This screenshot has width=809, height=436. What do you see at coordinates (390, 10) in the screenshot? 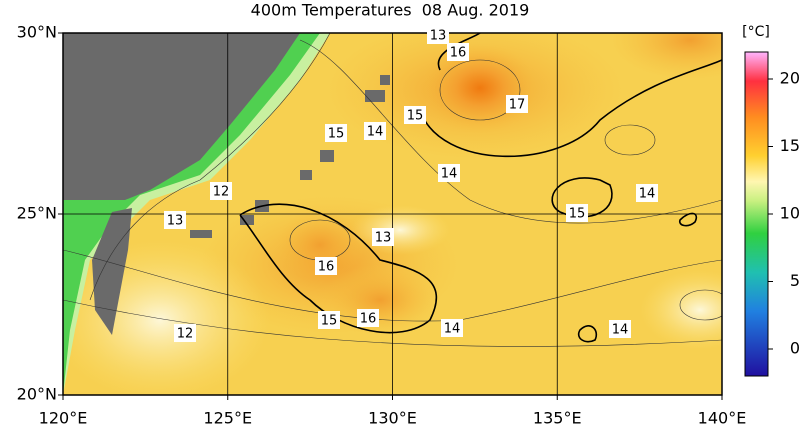
I see `title: 400m Temperatures 08 Aug. 2019` at bounding box center [390, 10].